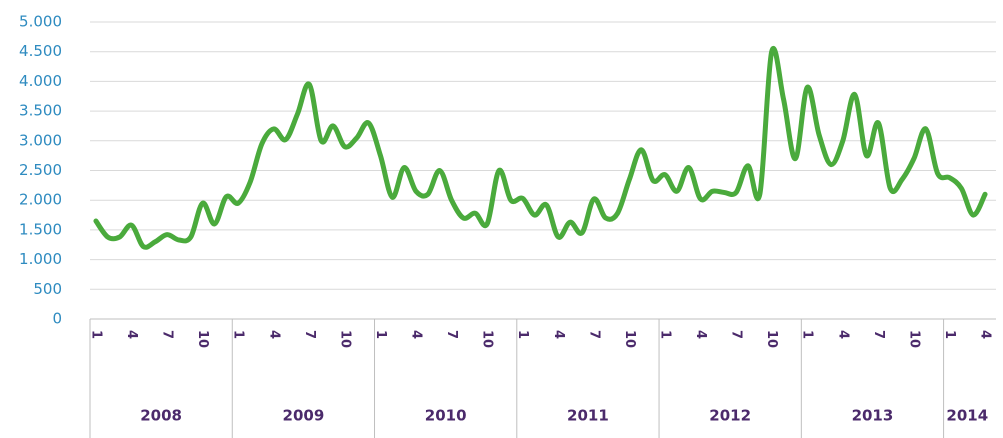  Describe the element at coordinates (57, 319) in the screenshot. I see `y-tick-label: 0` at that location.